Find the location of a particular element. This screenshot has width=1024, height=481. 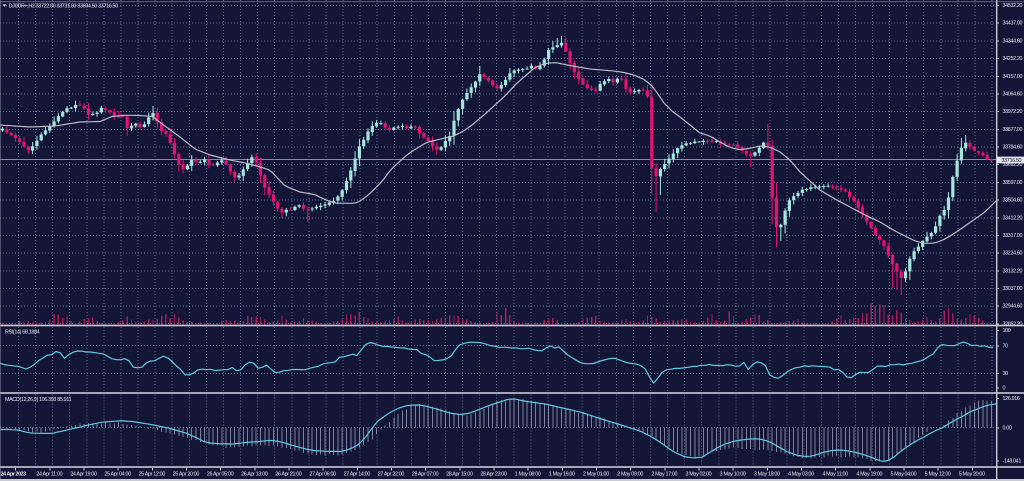

svg-text: 33972.20 is located at coordinates (1013, 112).